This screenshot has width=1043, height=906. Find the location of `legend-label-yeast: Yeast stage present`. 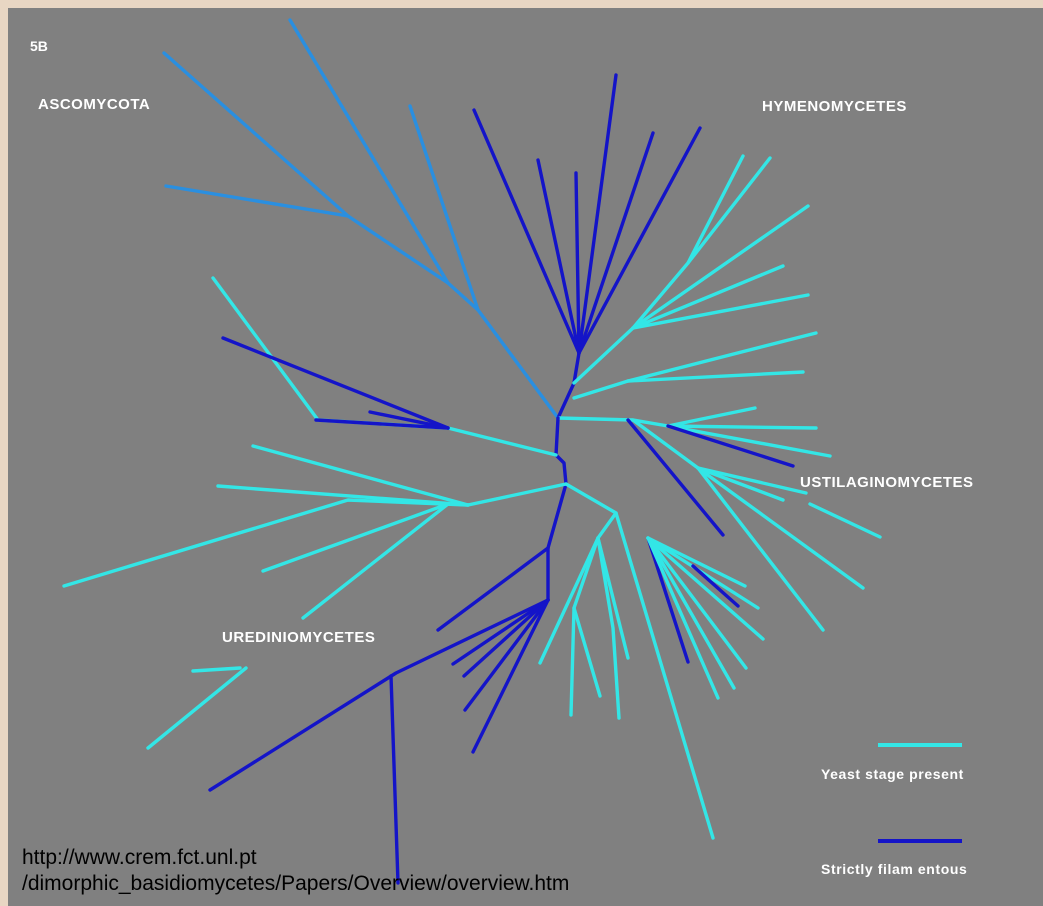

legend-label-yeast: Yeast stage present is located at coordinates (892, 774).